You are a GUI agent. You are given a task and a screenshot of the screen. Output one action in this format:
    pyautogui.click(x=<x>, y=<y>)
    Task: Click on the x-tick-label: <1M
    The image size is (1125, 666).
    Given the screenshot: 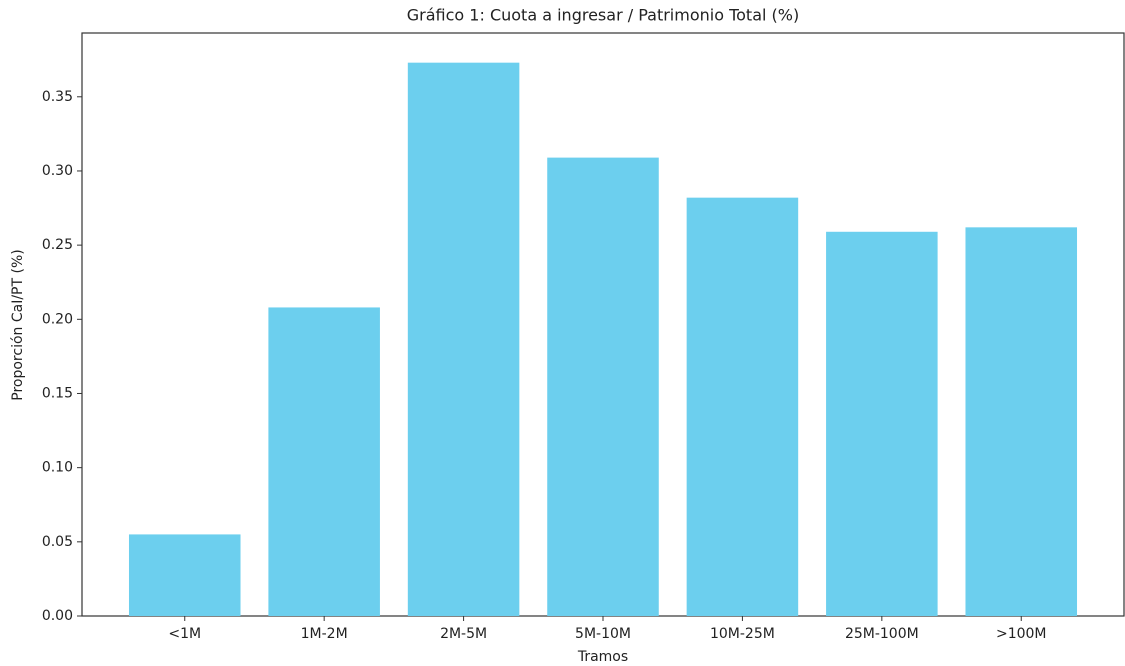 What is the action you would take?
    pyautogui.click(x=184, y=634)
    